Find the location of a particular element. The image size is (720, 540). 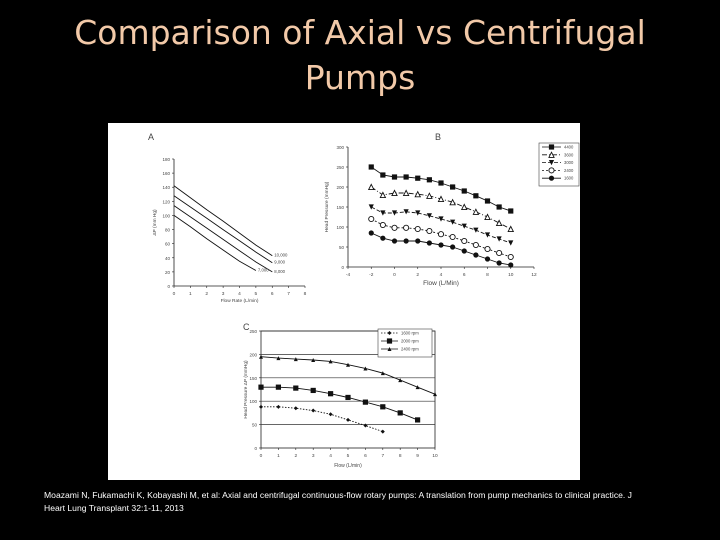

y-tick-label: 0 is located at coordinates (168, 286).